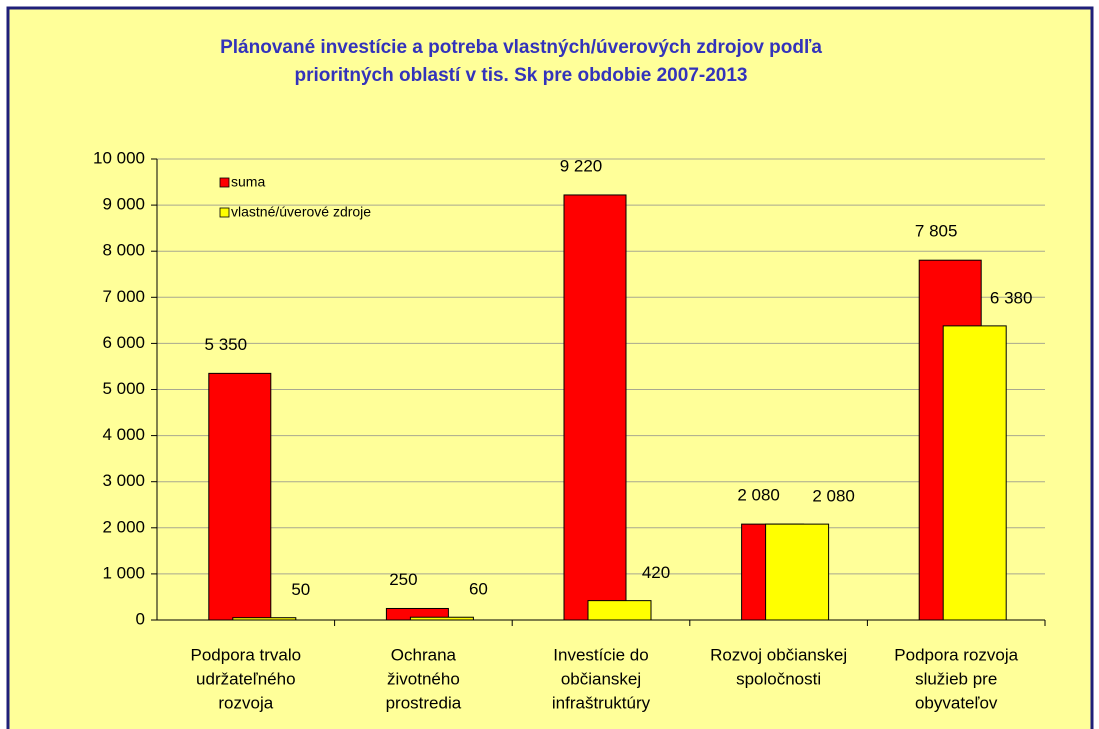 The height and width of the screenshot is (729, 1099). Describe the element at coordinates (601, 702) in the screenshot. I see `x-tick-label: infraštruktúry` at that location.